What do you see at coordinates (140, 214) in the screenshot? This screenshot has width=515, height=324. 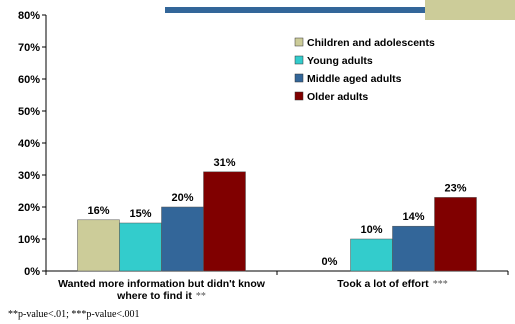 I see `bar-value-label: 15%` at bounding box center [140, 214].